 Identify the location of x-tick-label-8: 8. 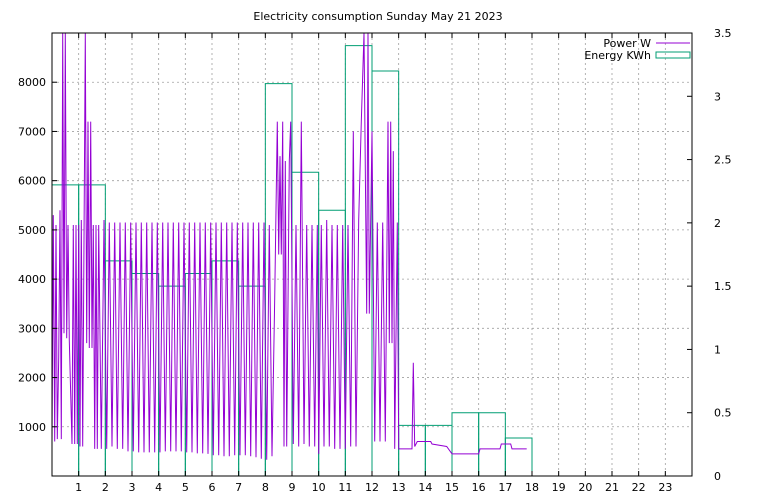
(265, 487).